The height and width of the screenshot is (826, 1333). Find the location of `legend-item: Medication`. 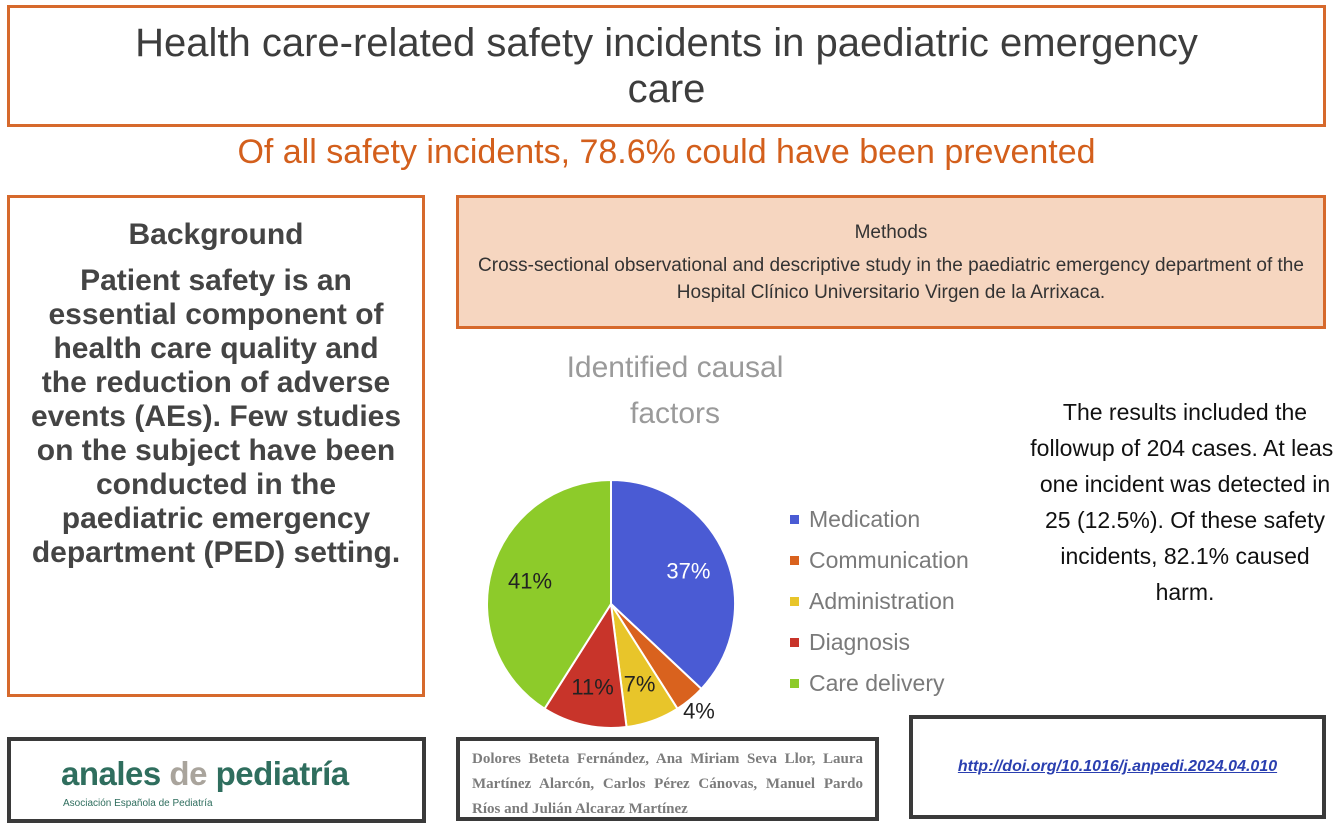

legend-item: Medication is located at coordinates (879, 519).